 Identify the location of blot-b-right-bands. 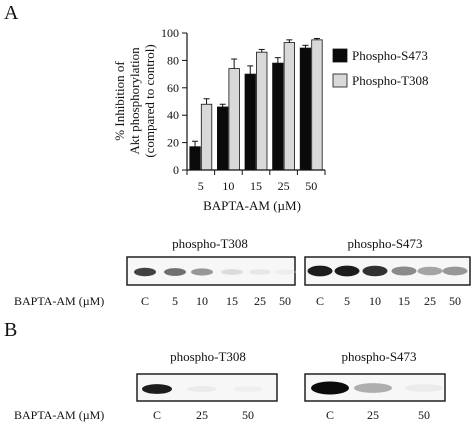
(377, 388).